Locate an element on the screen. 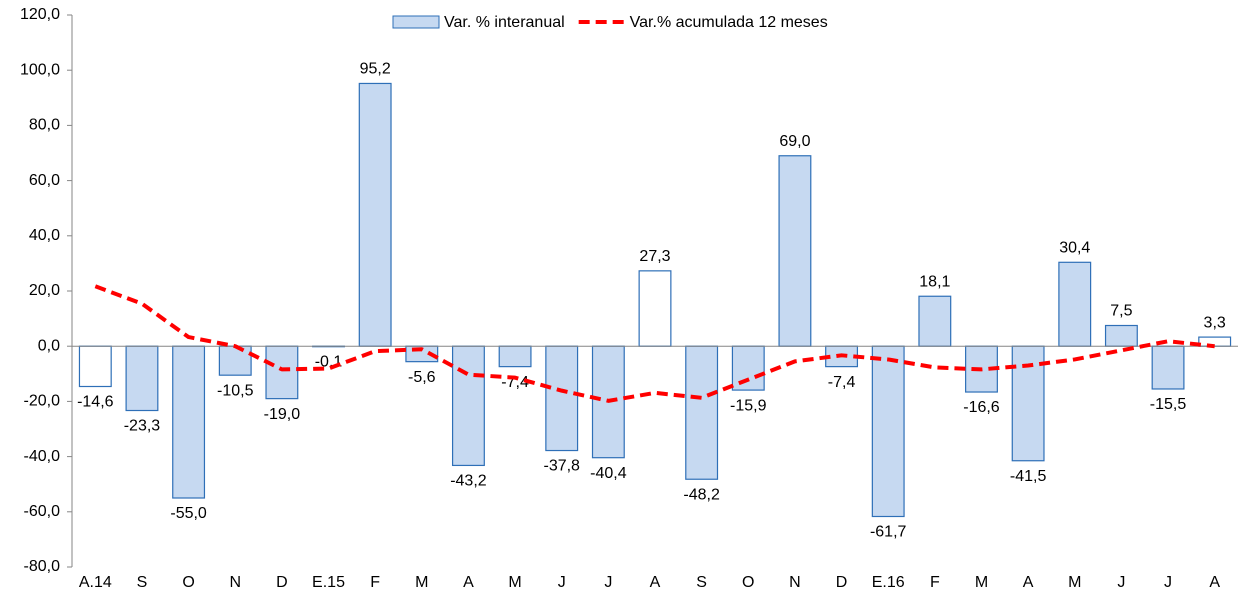 Image resolution: width=1239 pixels, height=596 pixels. value-label: 7,5 is located at coordinates (1121, 311).